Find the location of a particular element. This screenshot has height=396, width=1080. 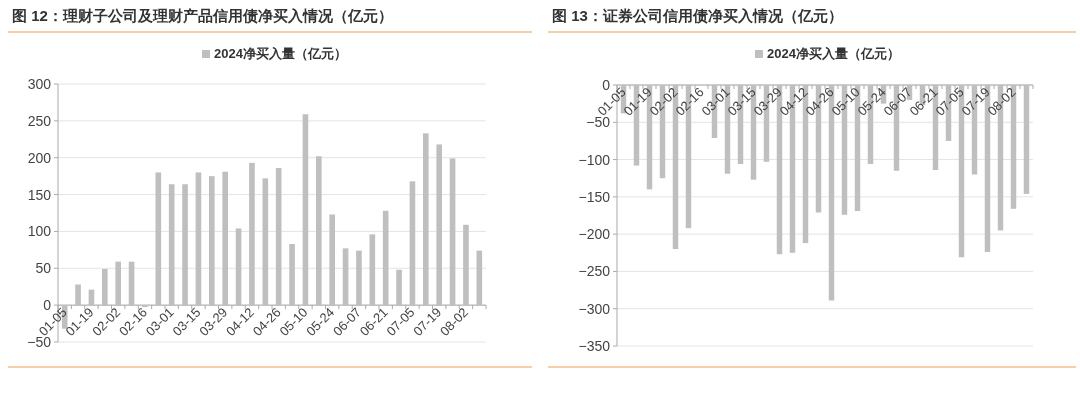

chart-title: 图 12：理财子公司及理财产品信用债净买入情况（亿元） is located at coordinates (202, 15).